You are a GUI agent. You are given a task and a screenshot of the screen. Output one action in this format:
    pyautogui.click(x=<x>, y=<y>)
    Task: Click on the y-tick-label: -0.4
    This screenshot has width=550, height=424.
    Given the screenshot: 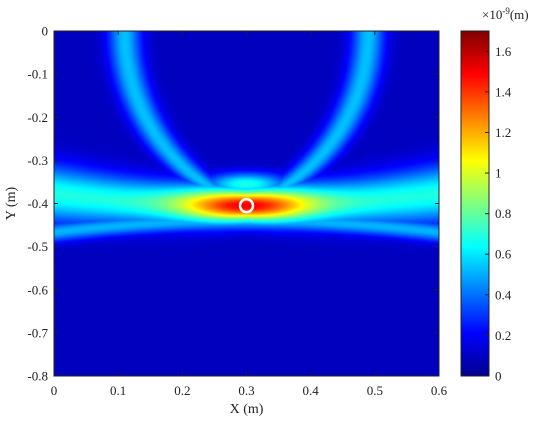 What is the action you would take?
    pyautogui.click(x=37, y=203)
    